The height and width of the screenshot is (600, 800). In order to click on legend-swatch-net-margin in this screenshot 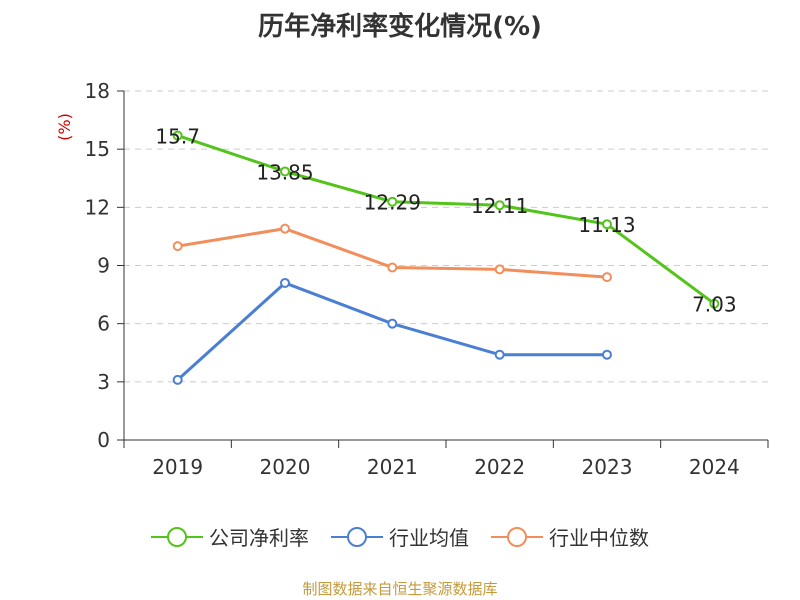, I will do `click(177, 536)`.